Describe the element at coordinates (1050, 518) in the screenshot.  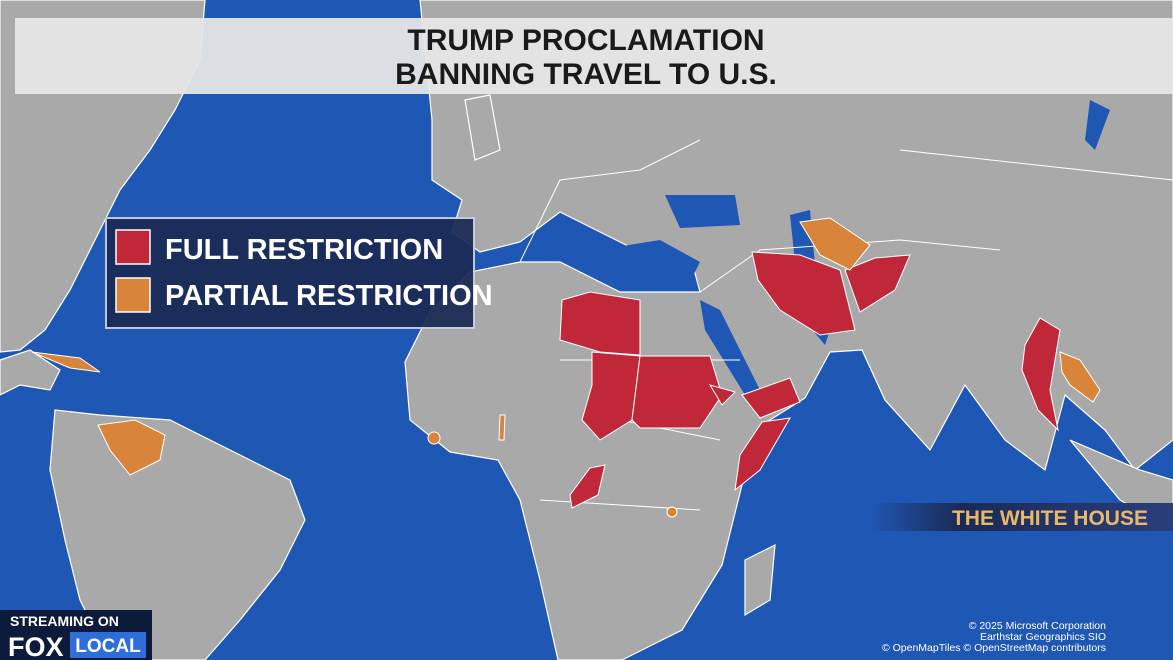
I see `source: THE WHITE HOUSE` at that location.